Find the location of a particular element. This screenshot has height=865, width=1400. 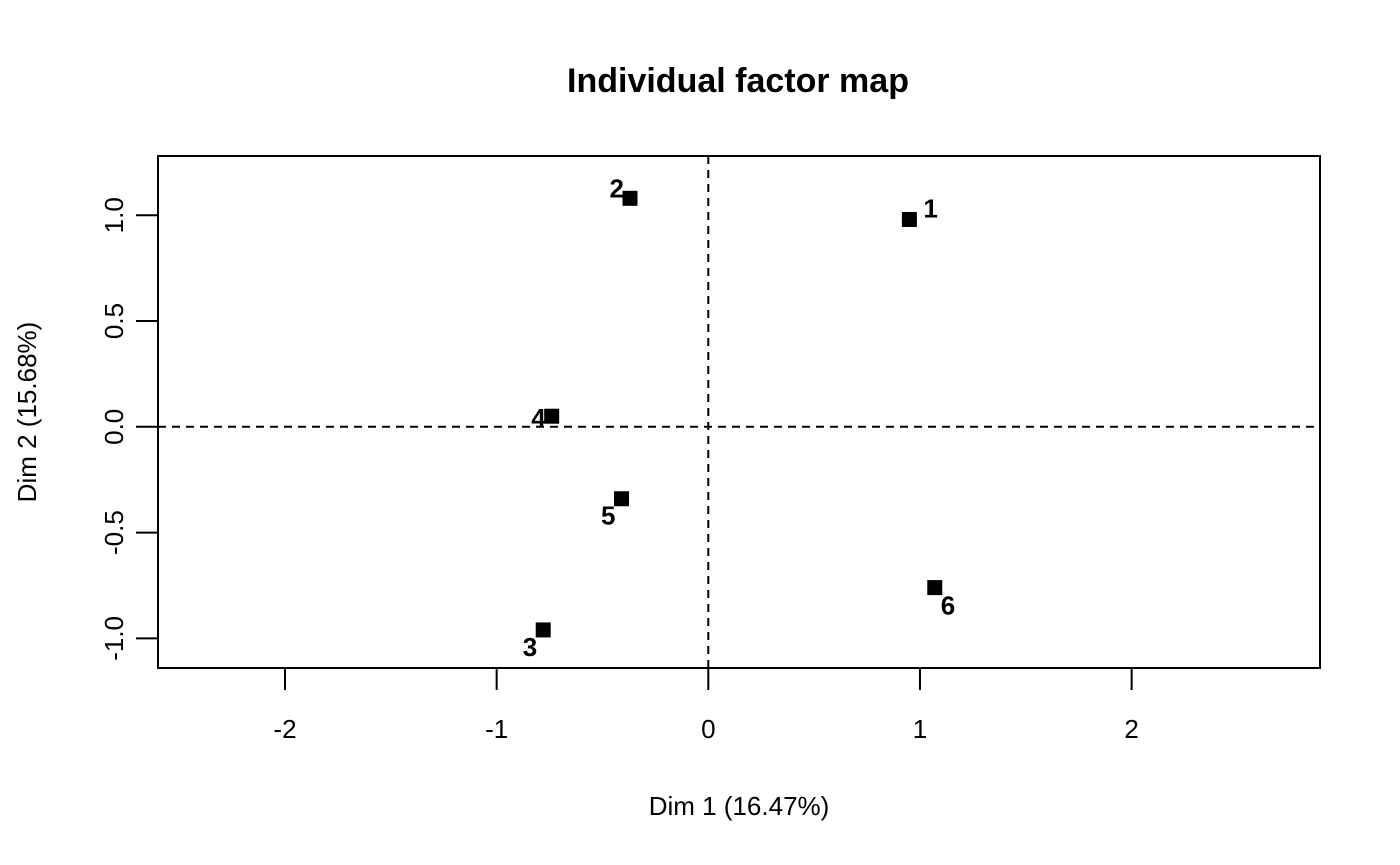

y-axis-label: Dim 2 (15.68%) is located at coordinates (27, 412).